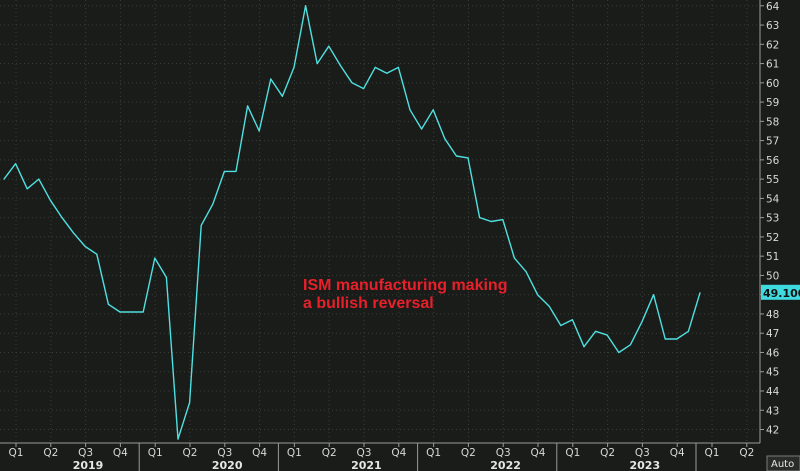 Image resolution: width=800 pixels, height=471 pixels. What do you see at coordinates (772, 84) in the screenshot?
I see `y-tick-label: 60` at bounding box center [772, 84].